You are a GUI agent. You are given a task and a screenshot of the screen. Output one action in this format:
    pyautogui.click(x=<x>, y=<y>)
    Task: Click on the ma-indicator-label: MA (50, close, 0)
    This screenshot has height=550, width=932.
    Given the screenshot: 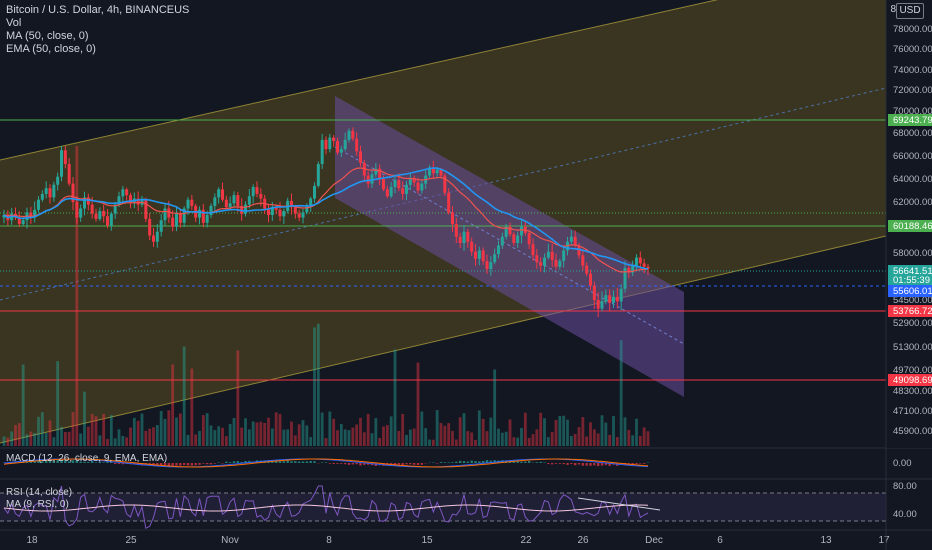 What is the action you would take?
    pyautogui.click(x=47, y=36)
    